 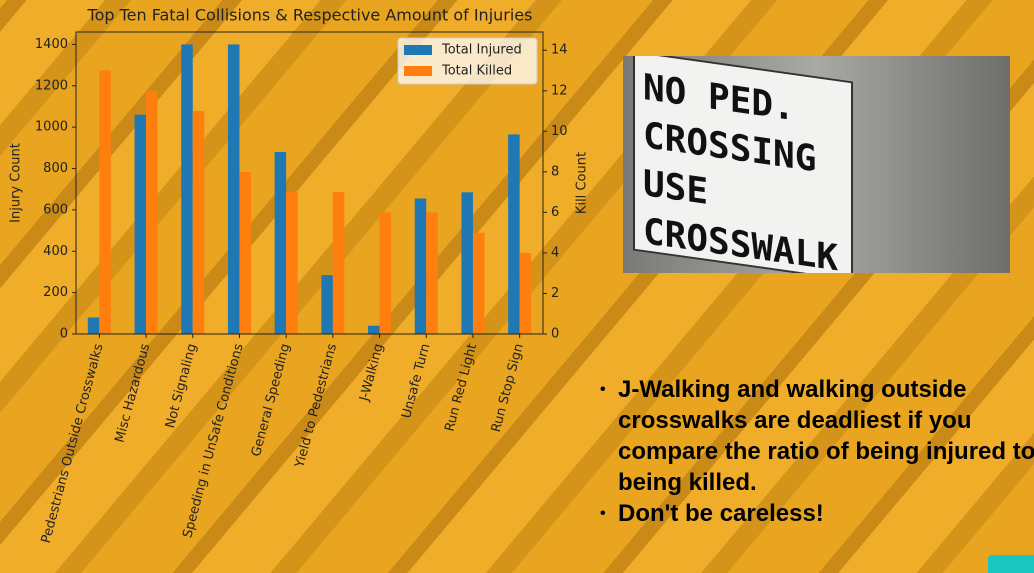 What do you see at coordinates (817, 513) in the screenshot?
I see `bullet: Don't be careless!` at bounding box center [817, 513].